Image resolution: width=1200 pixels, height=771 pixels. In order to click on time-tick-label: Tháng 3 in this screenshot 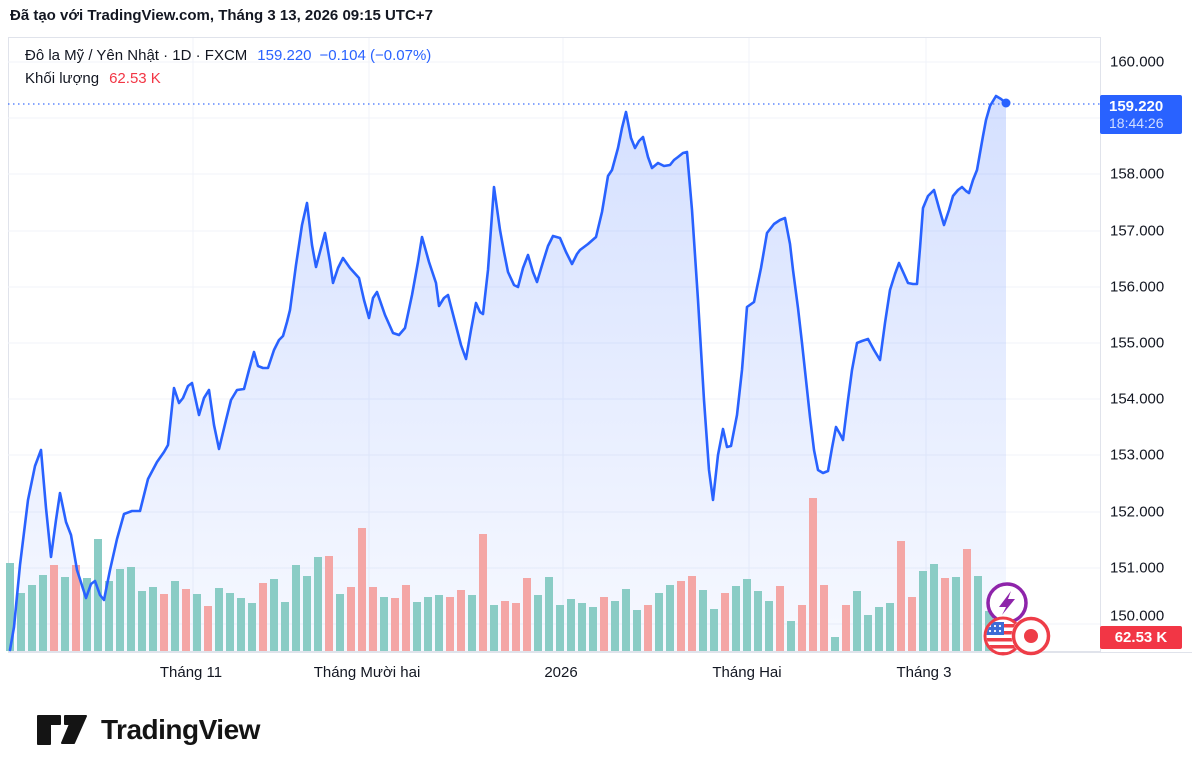, I will do `click(924, 672)`.